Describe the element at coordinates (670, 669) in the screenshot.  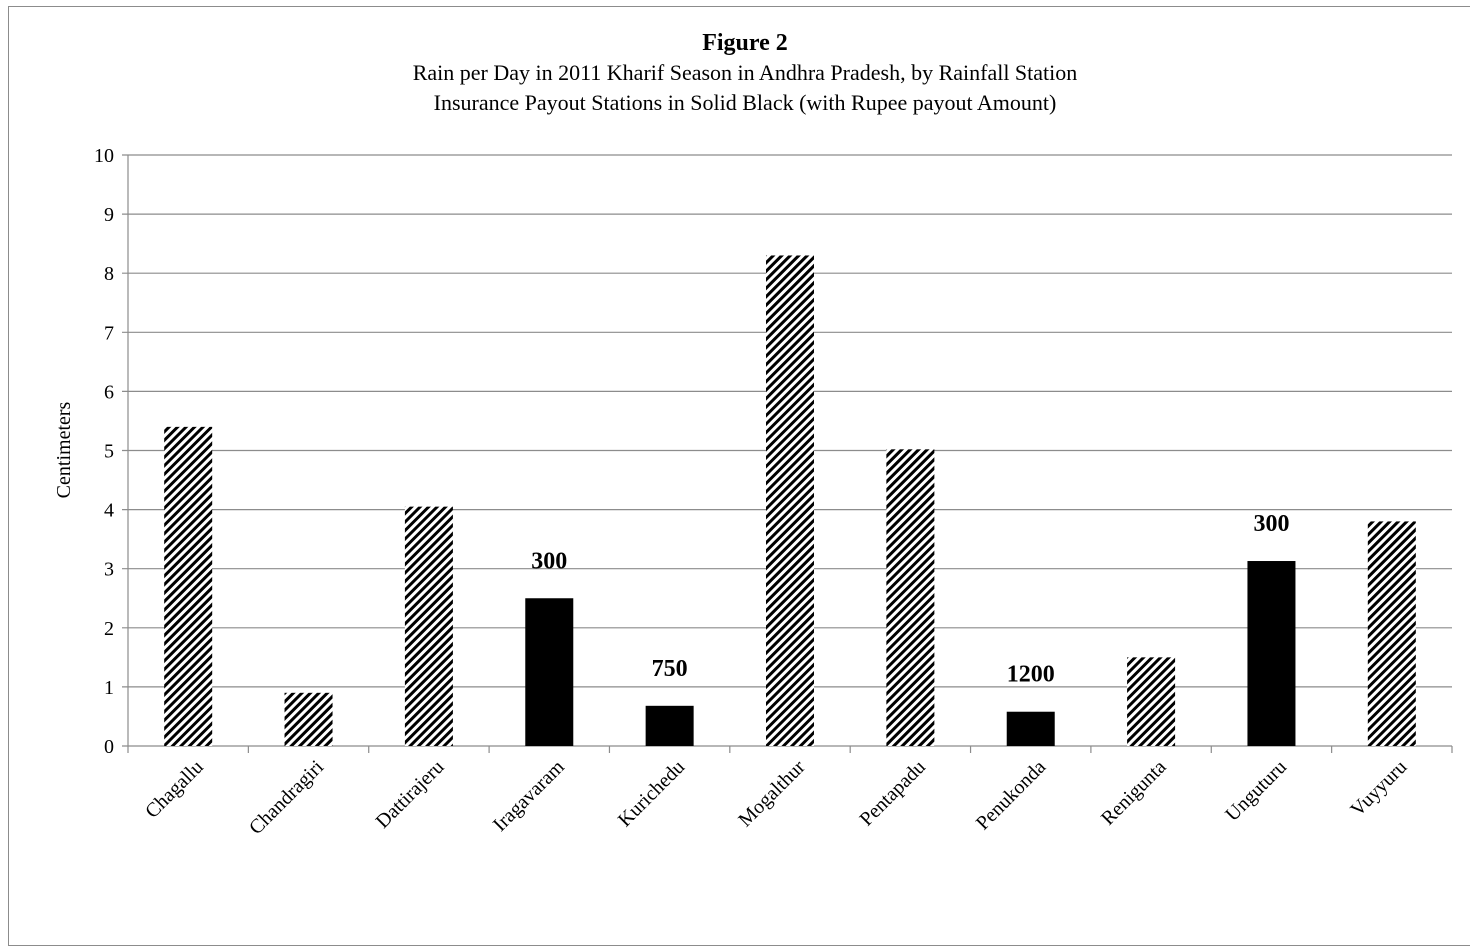
I see `data-label: 750` at that location.